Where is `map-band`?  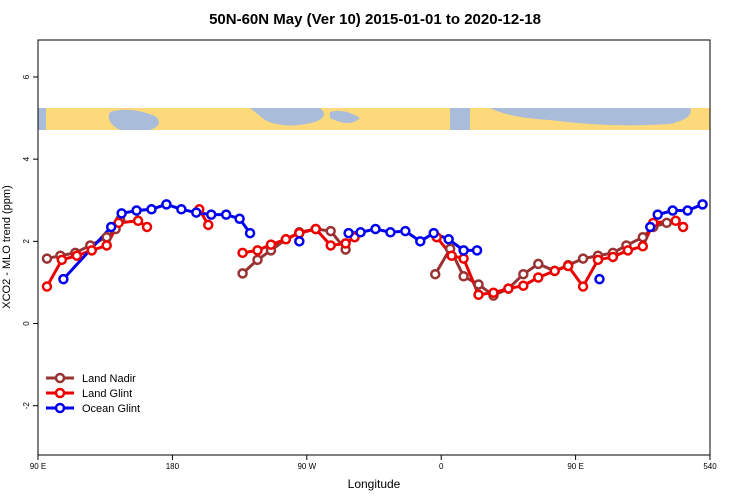
map-band is located at coordinates (374, 119).